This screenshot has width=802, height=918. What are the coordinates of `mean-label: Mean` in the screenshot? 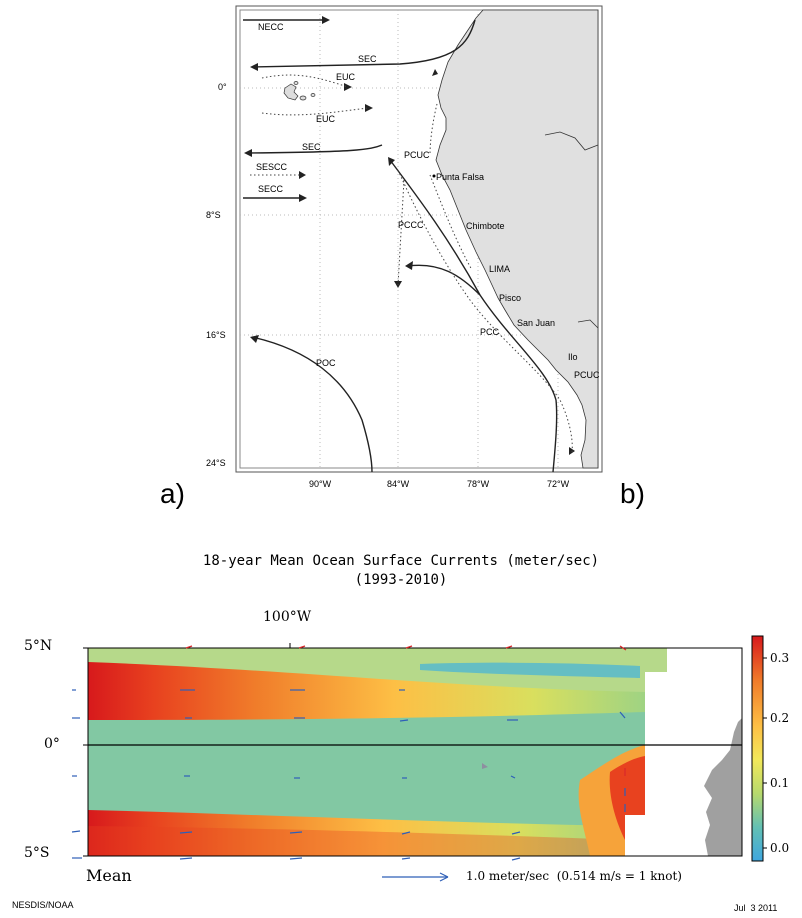 It's located at (109, 875).